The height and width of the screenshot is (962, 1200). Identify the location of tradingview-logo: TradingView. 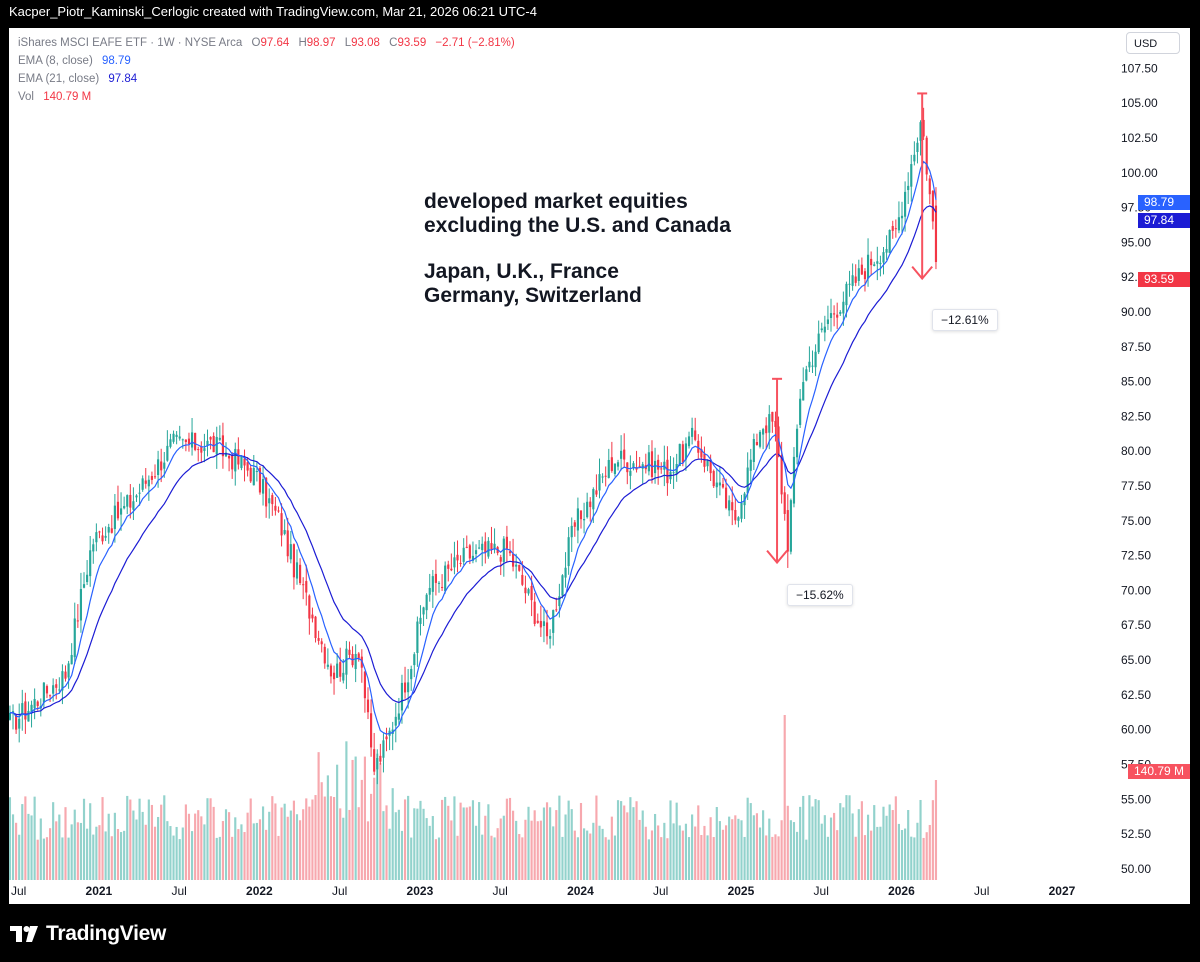
(88, 934).